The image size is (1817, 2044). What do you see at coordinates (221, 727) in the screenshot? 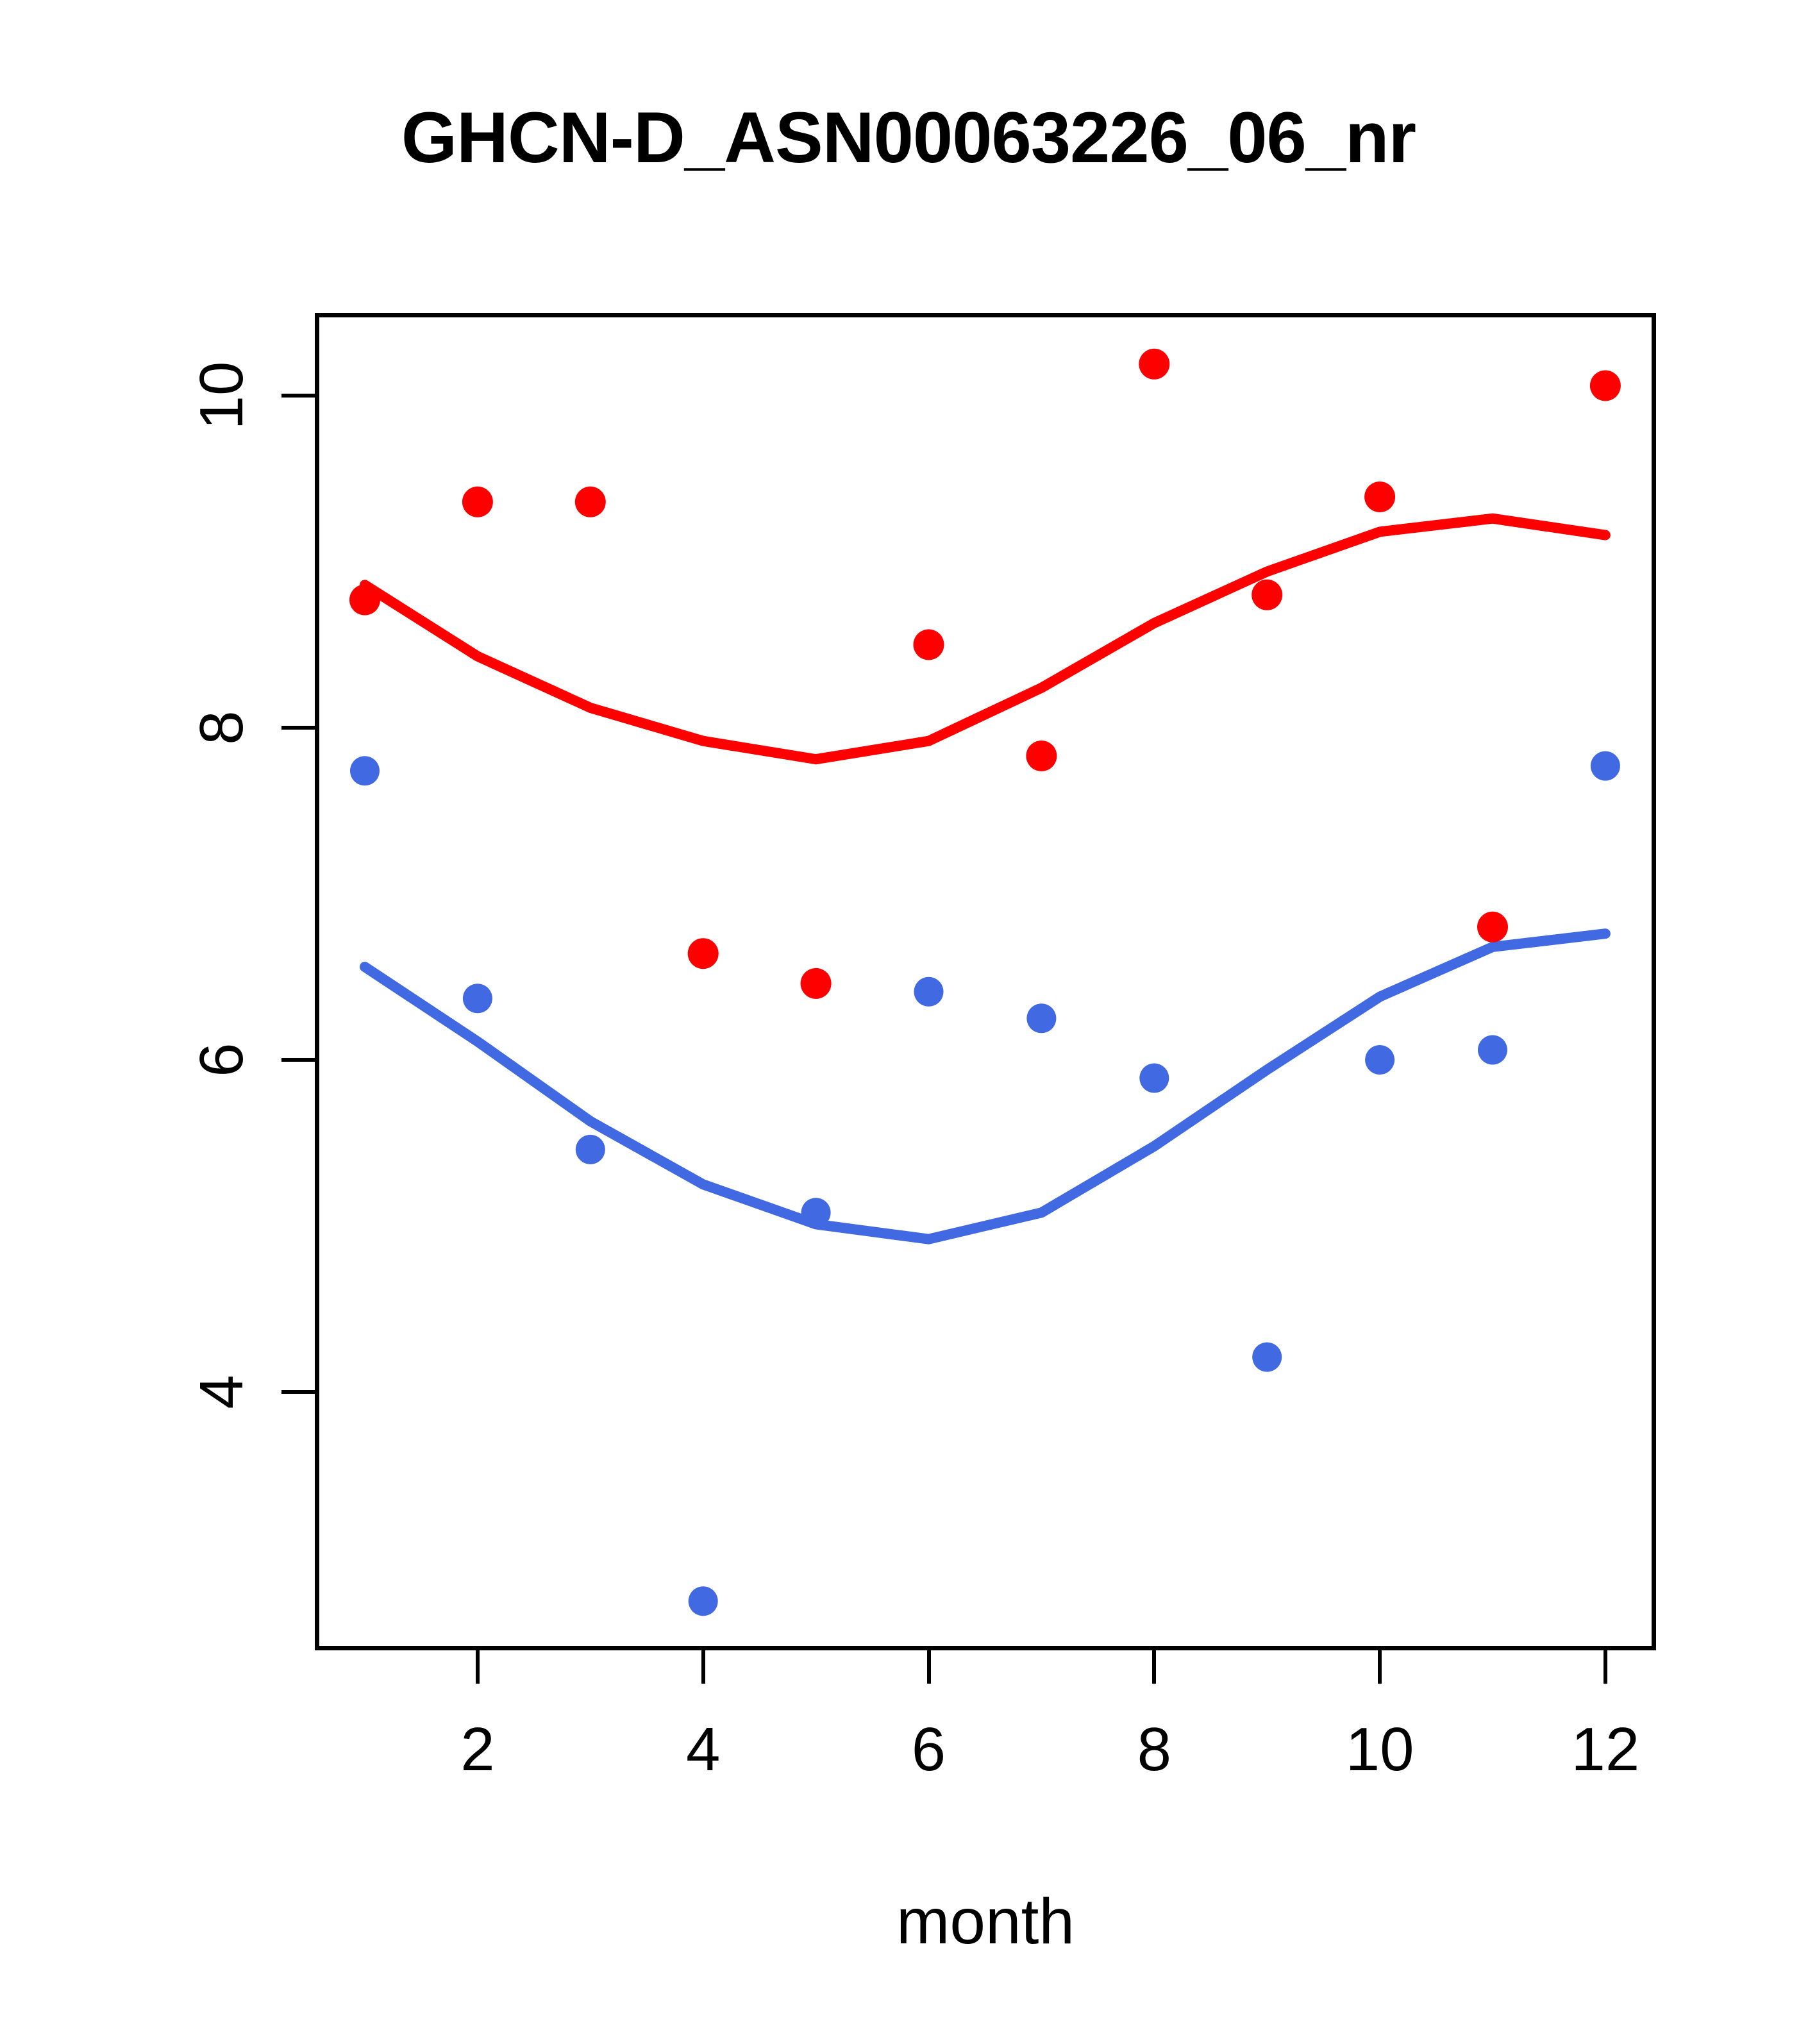
I see `y-axis-tick-label: 8` at bounding box center [221, 727].